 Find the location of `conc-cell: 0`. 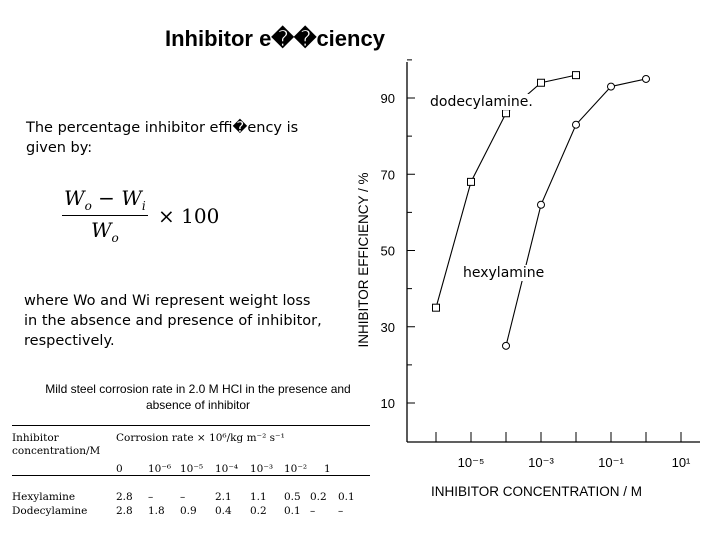

conc-cell: 0 is located at coordinates (119, 469).